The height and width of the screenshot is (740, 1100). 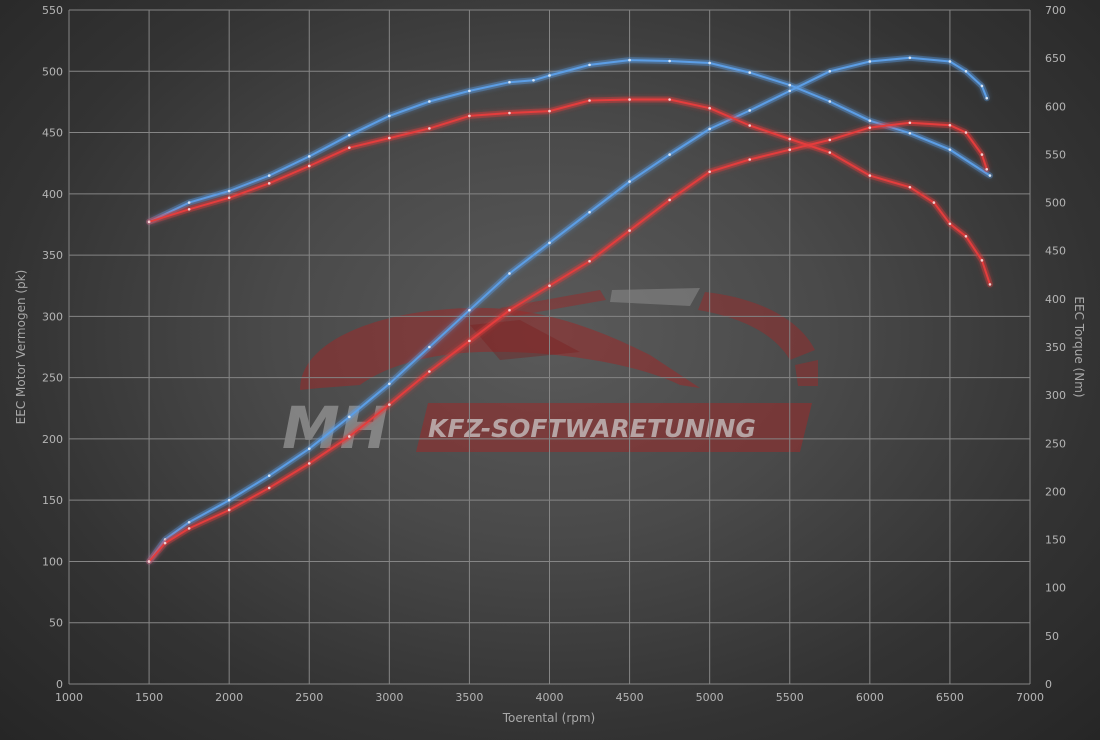 What do you see at coordinates (1055, 588) in the screenshot?
I see `y2-tick-label: 100` at bounding box center [1055, 588].